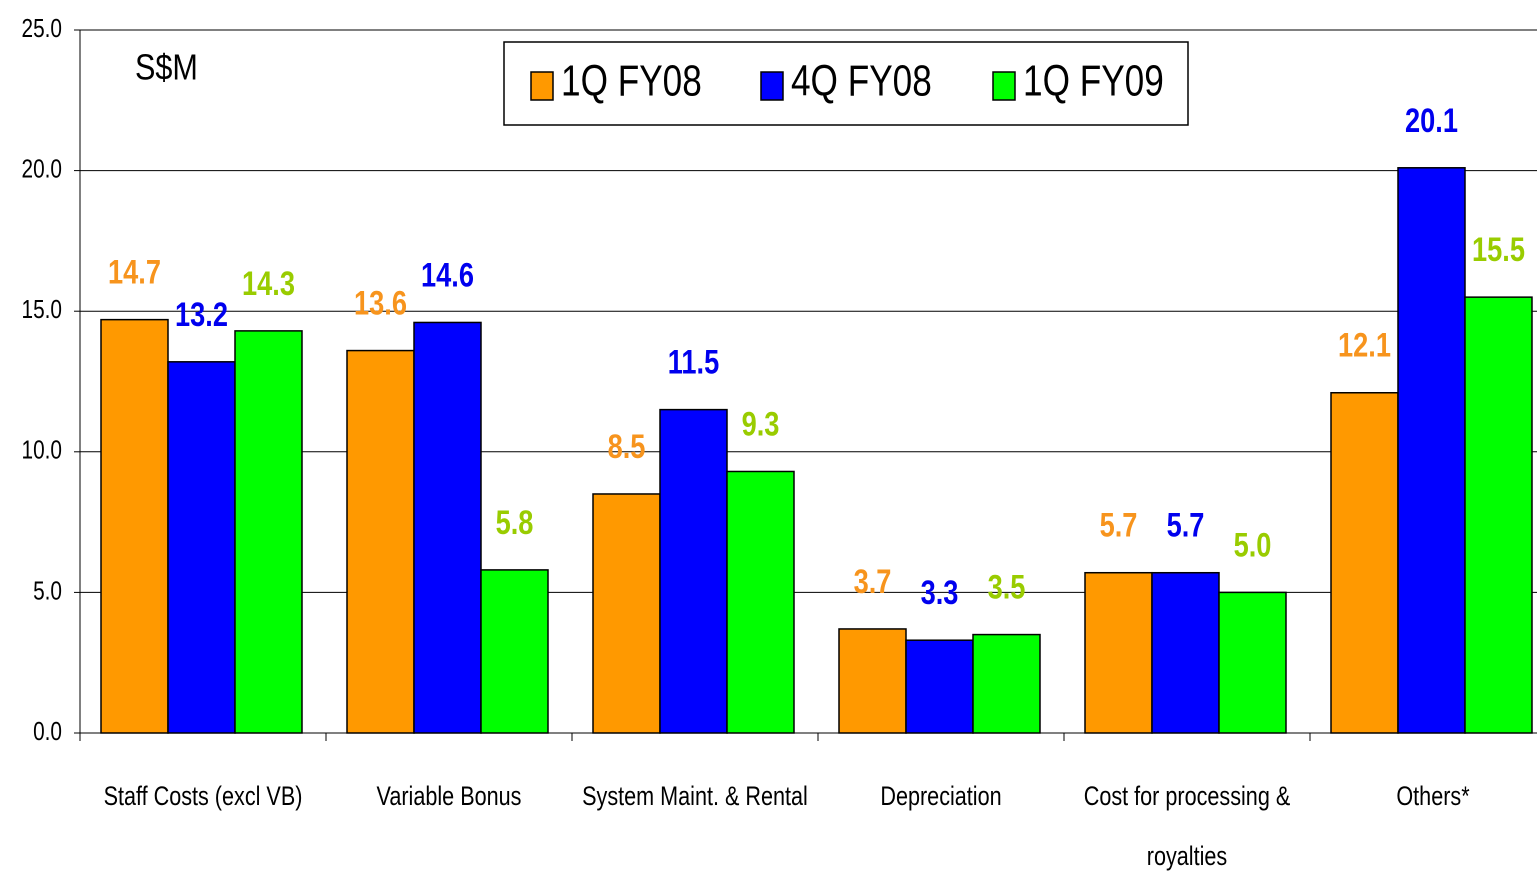  I want to click on x-tick-label: Others*, so click(1433, 796).